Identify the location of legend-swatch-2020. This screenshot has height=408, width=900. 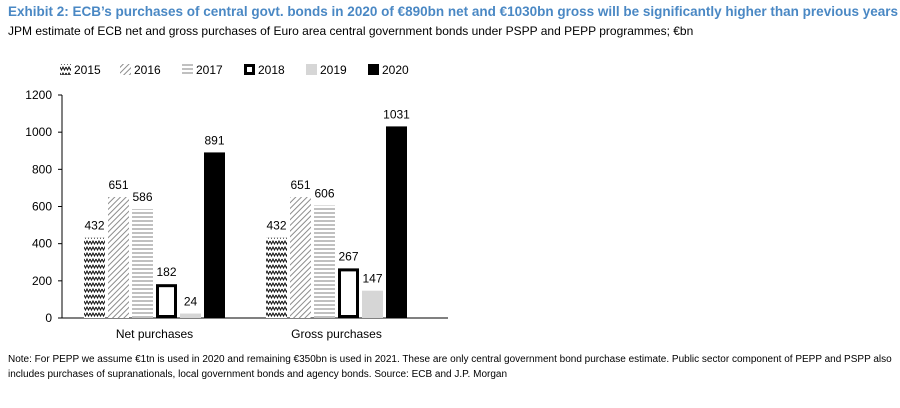
(373, 69).